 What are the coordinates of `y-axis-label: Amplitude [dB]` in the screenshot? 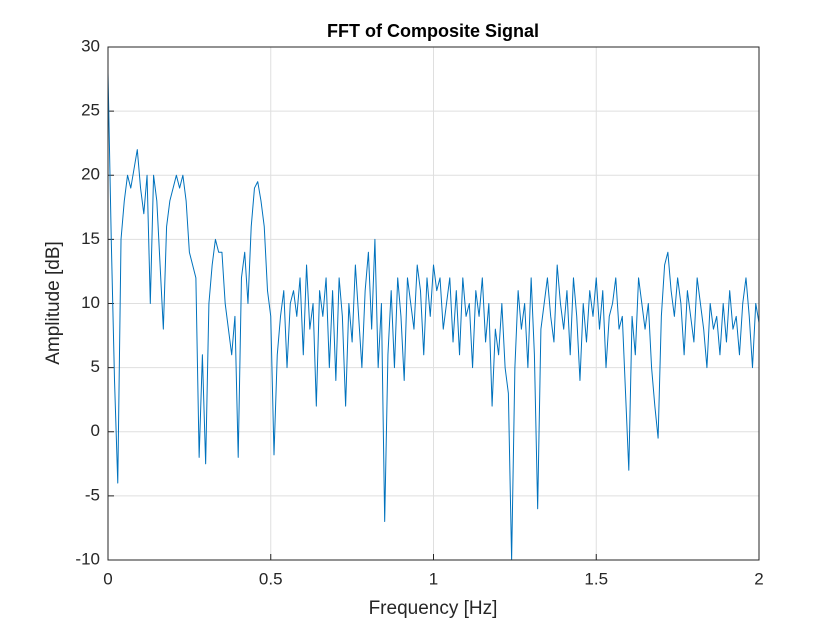 It's located at (53, 303).